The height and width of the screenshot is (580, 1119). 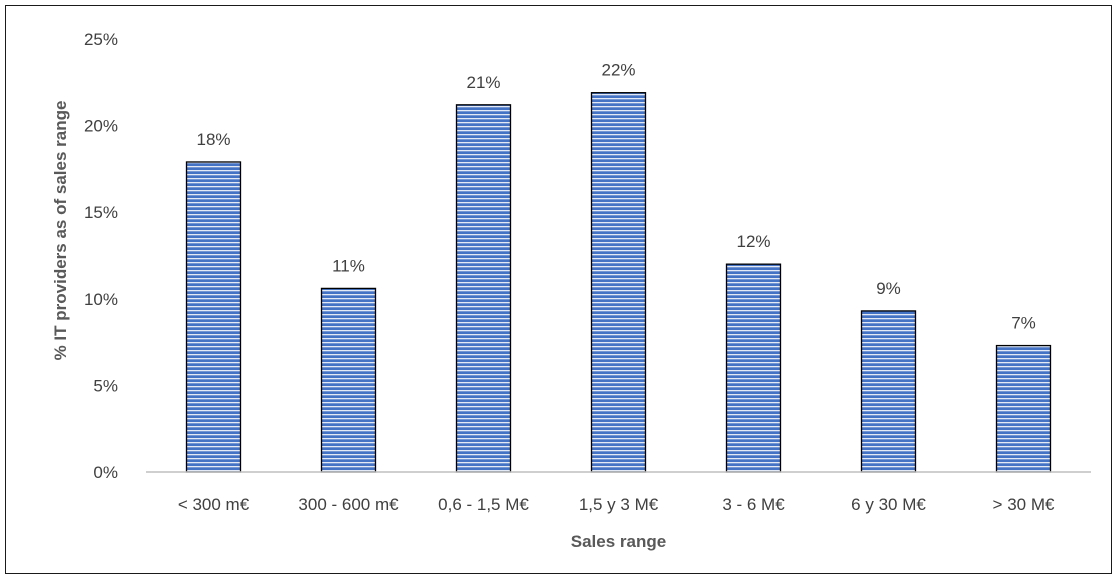 I want to click on data-label: 7%, so click(x=1023, y=323).